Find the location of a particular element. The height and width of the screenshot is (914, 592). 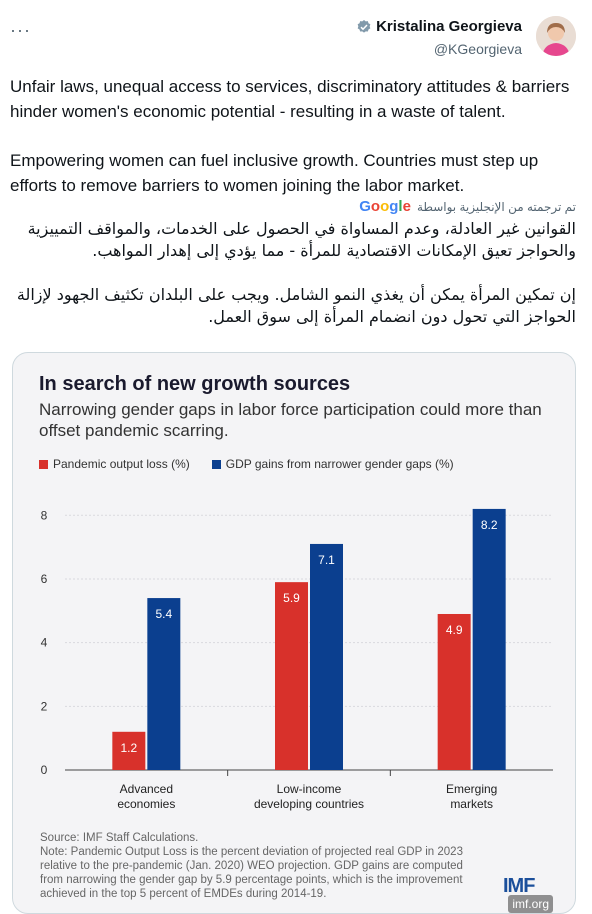

verified-badge-icon is located at coordinates (364, 26).